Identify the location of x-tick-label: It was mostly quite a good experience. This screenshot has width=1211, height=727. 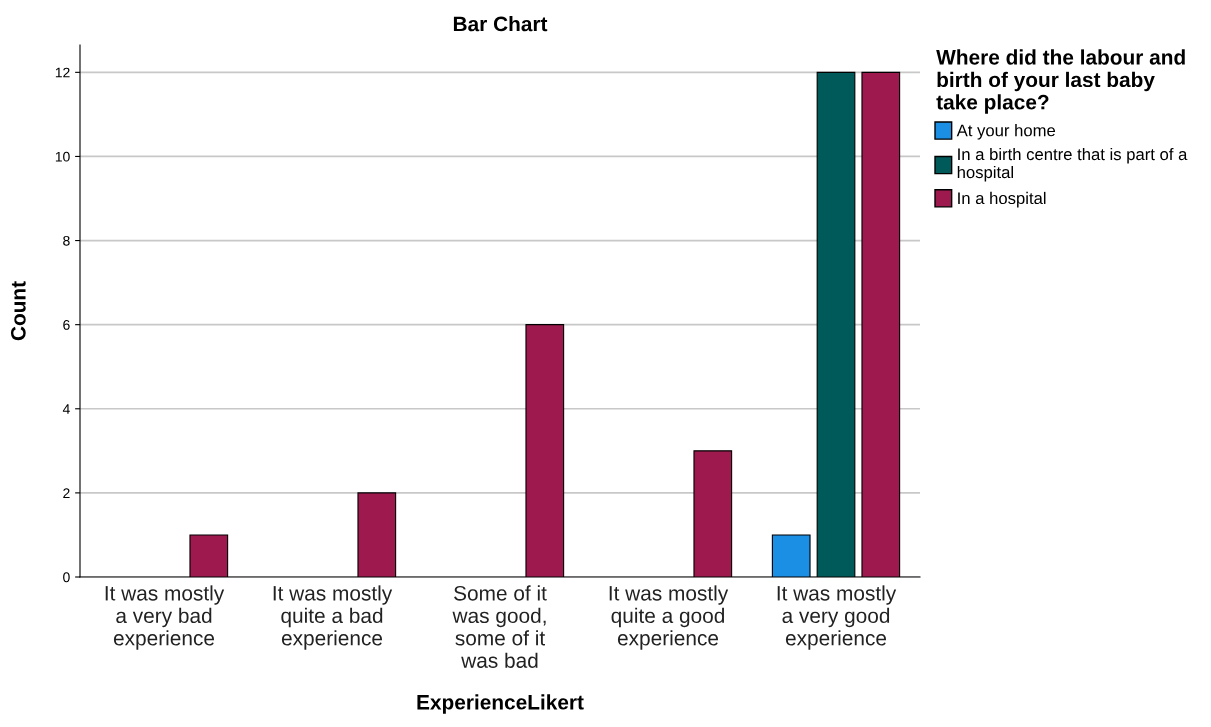
(669, 617).